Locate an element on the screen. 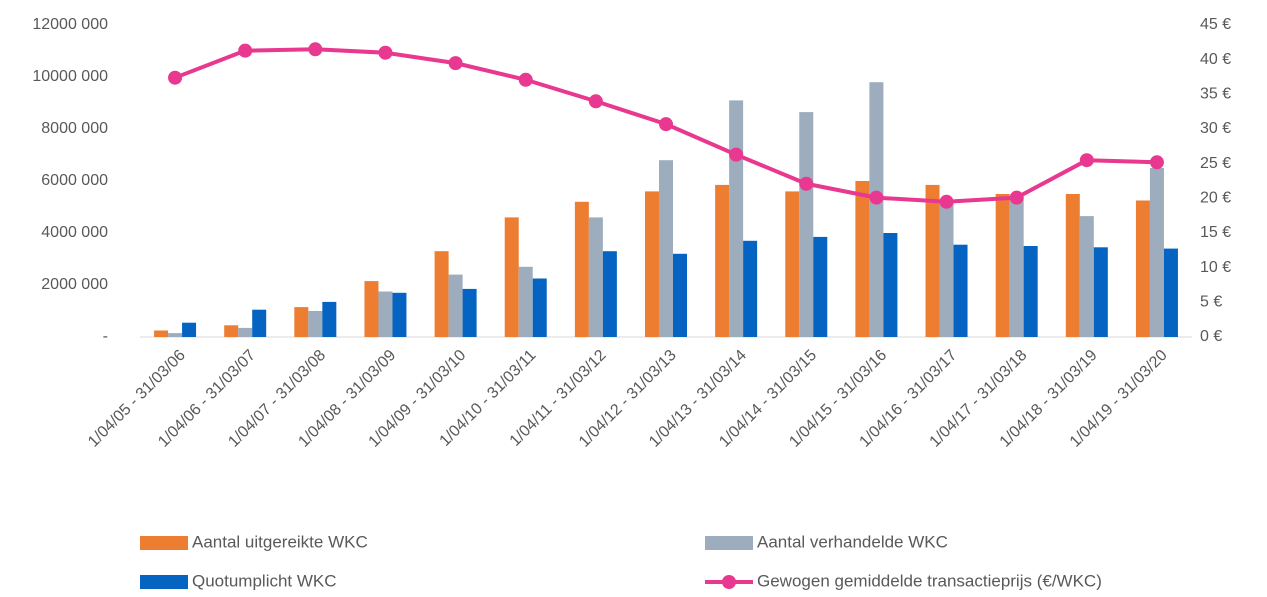  y-tick-label: 2000 000 is located at coordinates (74, 284).